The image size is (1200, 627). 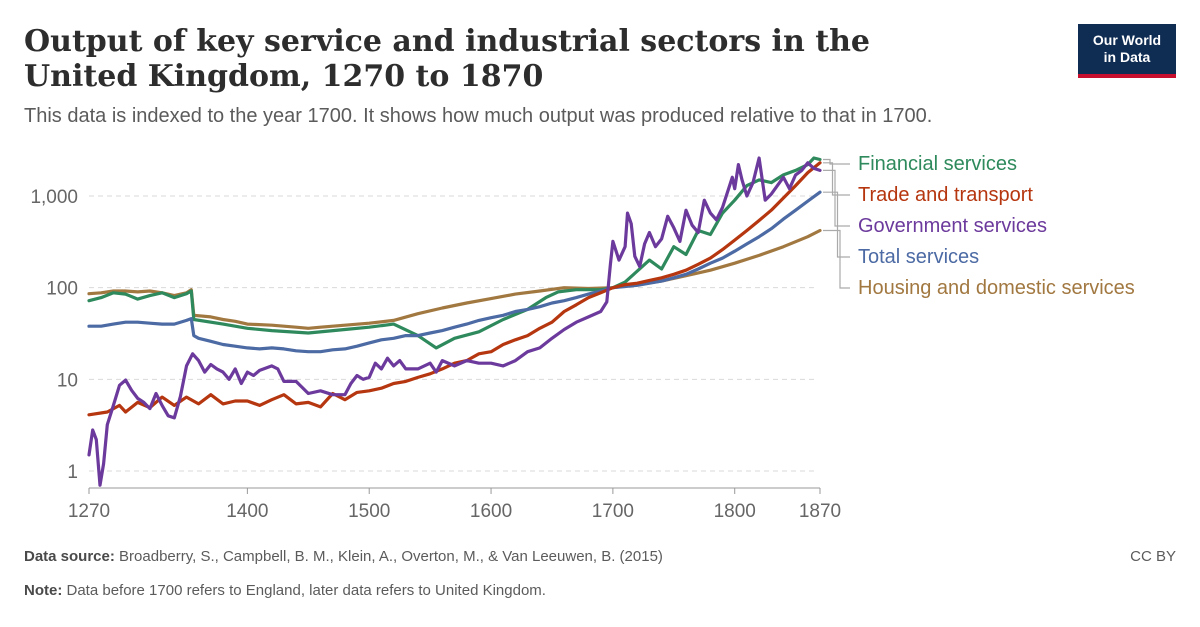 I want to click on x-tick-label: 1400, so click(x=247, y=511).